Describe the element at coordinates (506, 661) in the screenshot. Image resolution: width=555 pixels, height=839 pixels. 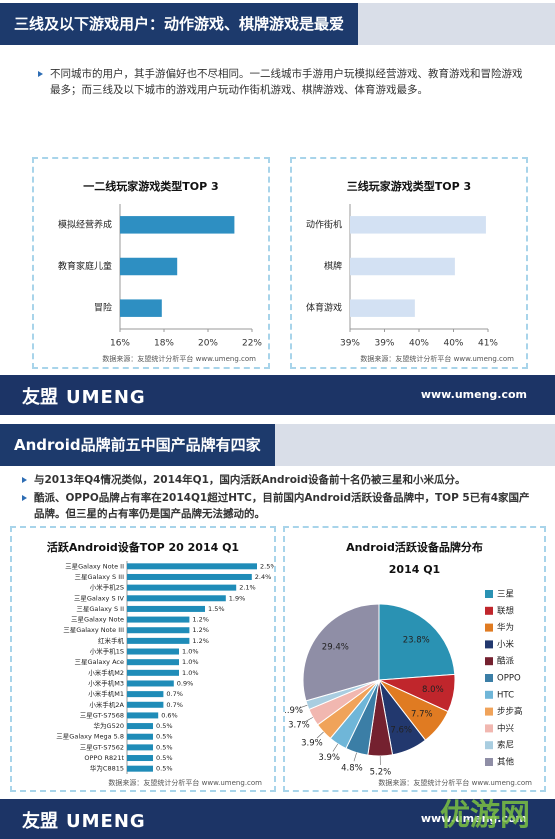
I see `legend-label: 酷派` at that location.